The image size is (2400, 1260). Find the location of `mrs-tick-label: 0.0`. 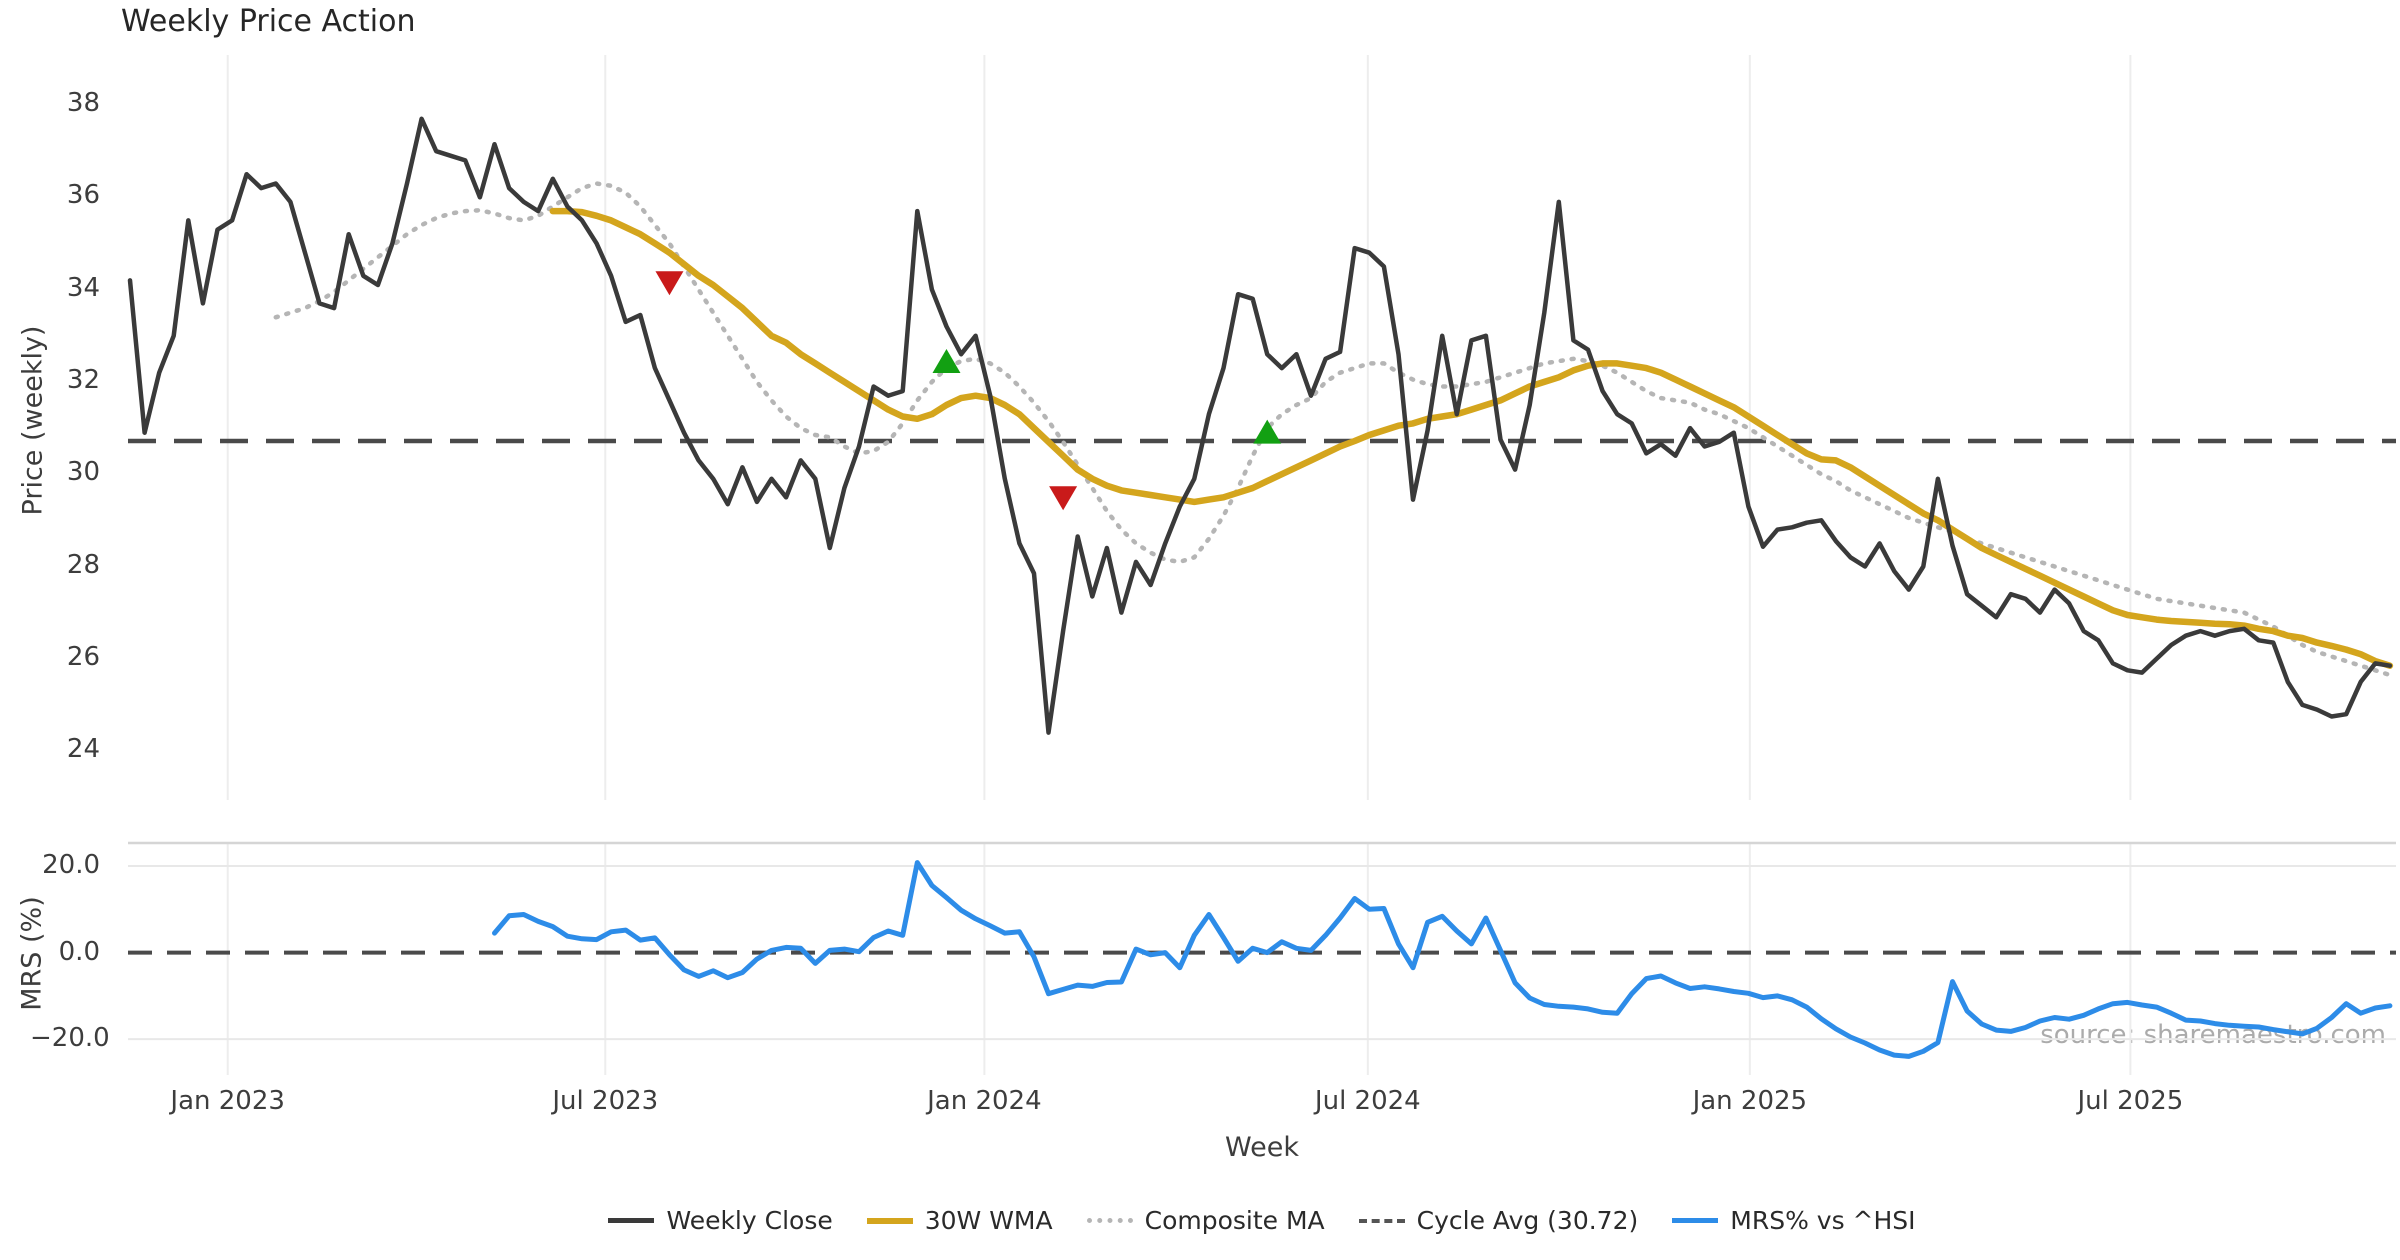

mrs-tick-label: 0.0 is located at coordinates (79, 951).